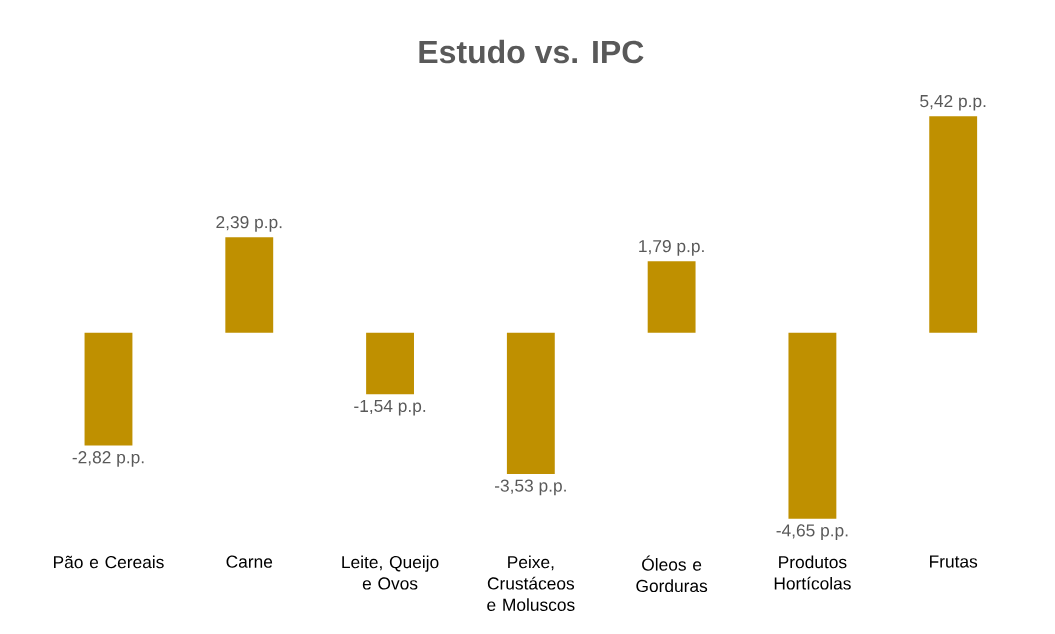  What do you see at coordinates (954, 561) in the screenshot?
I see `x-tick-label: Frutas` at bounding box center [954, 561].